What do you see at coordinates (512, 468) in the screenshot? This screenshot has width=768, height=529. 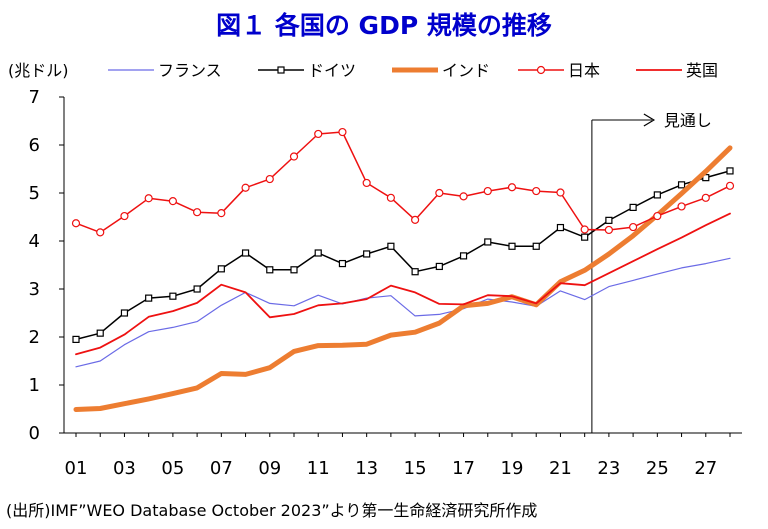 I see `x-tick-label: 19` at bounding box center [512, 468].